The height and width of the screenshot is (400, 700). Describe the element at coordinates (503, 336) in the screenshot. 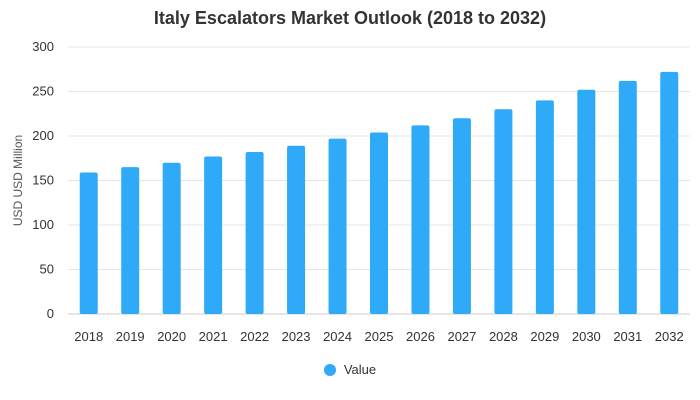

I see `x-tick-label: 2028` at that location.